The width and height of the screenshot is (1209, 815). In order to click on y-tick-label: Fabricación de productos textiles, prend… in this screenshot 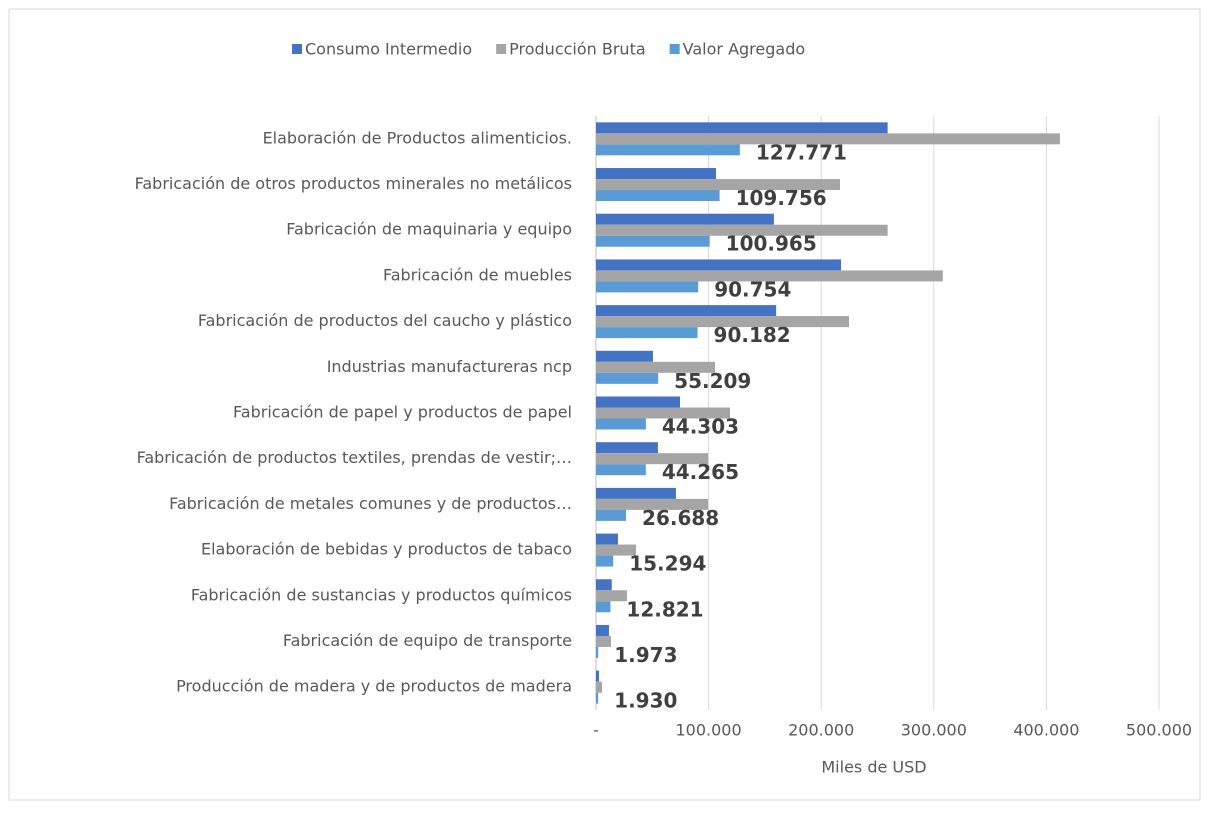, I will do `click(354, 457)`.